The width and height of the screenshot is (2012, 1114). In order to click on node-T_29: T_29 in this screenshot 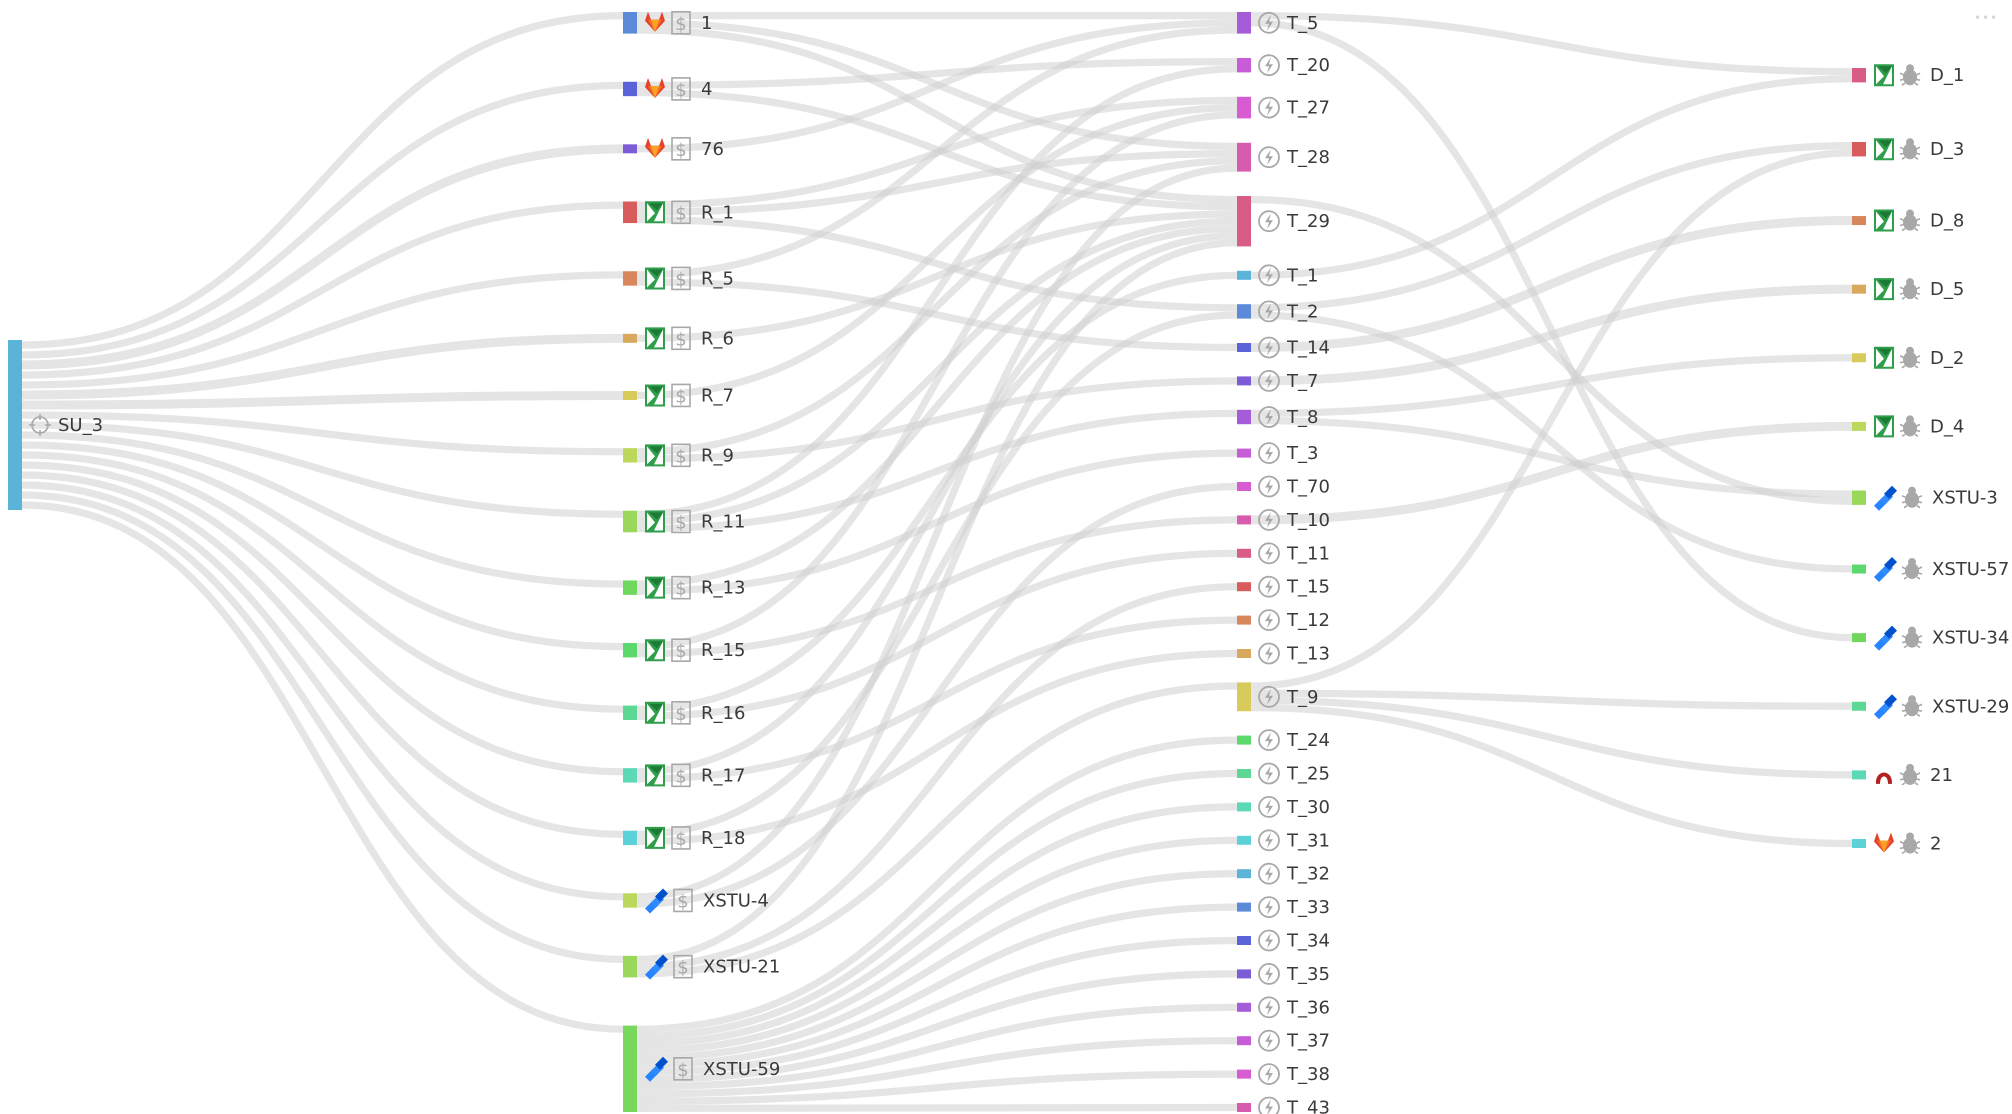, I will do `click(1283, 221)`.